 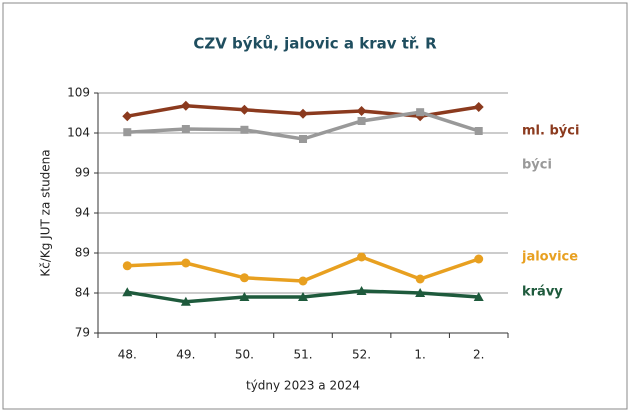 I want to click on x-tick-label: 49., so click(x=185, y=355).